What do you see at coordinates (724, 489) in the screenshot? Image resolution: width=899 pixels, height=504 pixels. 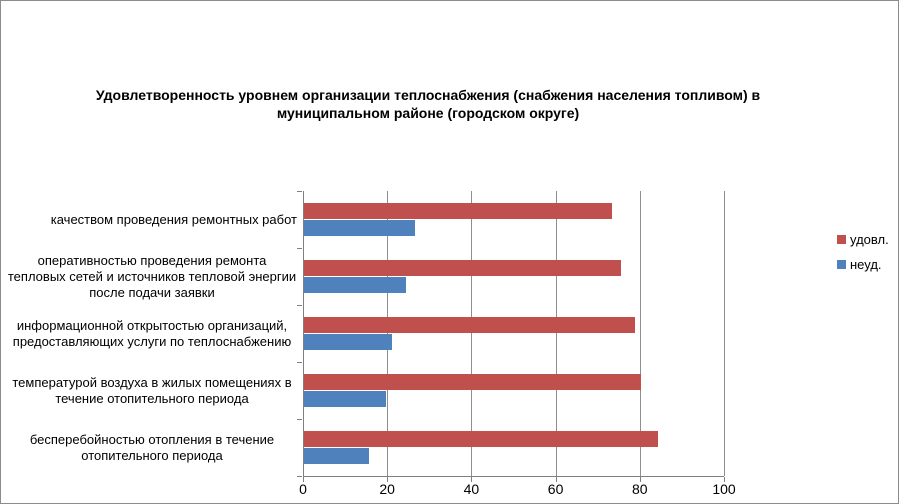 I see `value-axis-label: 100` at bounding box center [724, 489].